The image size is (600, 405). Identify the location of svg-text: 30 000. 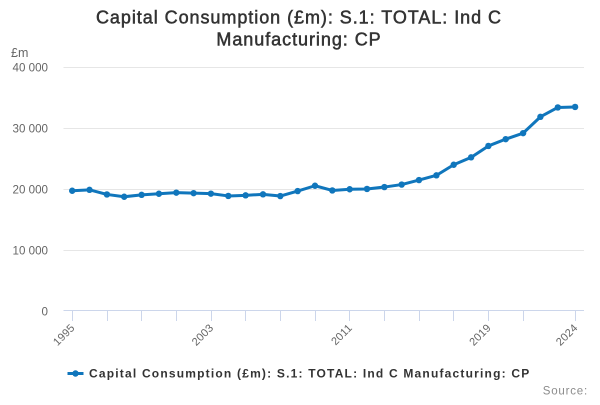
(30, 129).